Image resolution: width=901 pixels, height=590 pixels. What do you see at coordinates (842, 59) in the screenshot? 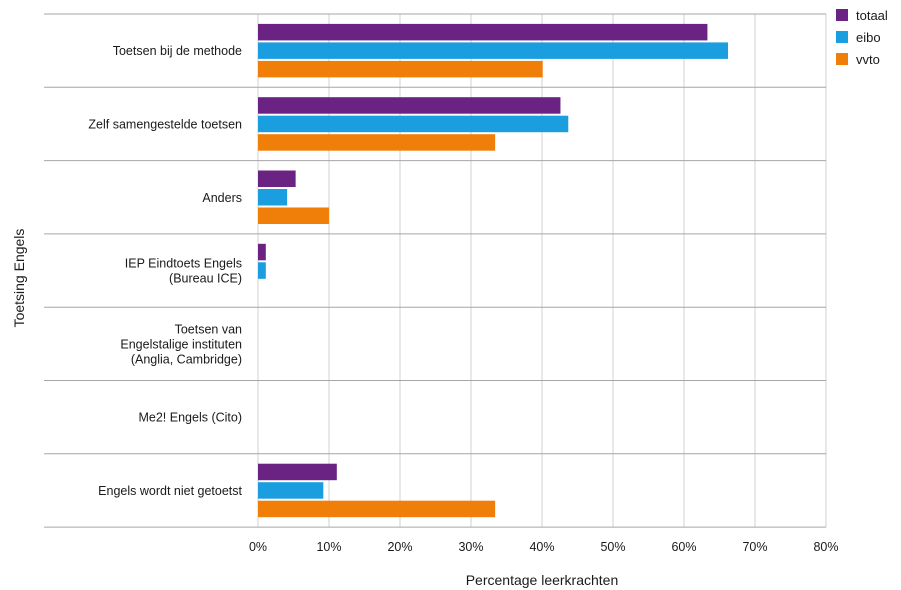
I see `legend-swatch-vvto` at bounding box center [842, 59].